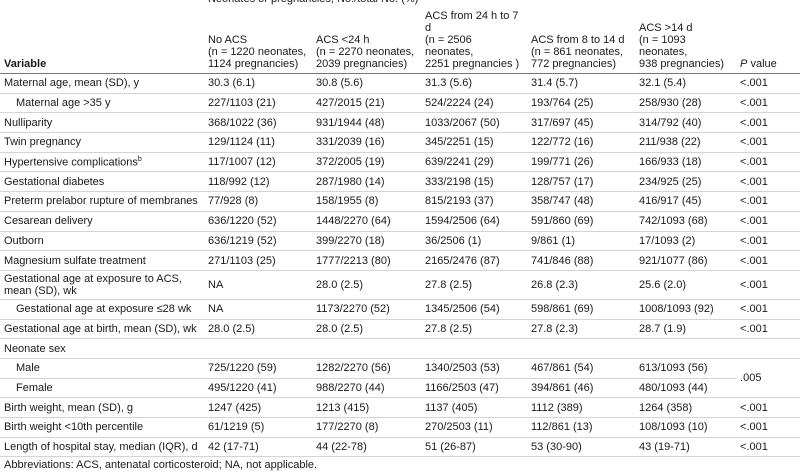 The image size is (800, 473). What do you see at coordinates (102, 182) in the screenshot?
I see `cell: Gestational diabetes` at bounding box center [102, 182].